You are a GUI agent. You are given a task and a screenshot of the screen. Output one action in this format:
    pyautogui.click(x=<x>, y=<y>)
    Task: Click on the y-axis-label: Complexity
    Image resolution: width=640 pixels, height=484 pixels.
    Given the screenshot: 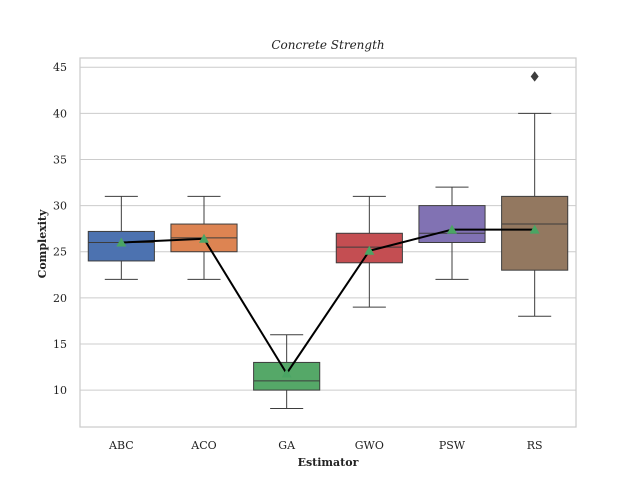 What is the action you would take?
    pyautogui.click(x=42, y=243)
    